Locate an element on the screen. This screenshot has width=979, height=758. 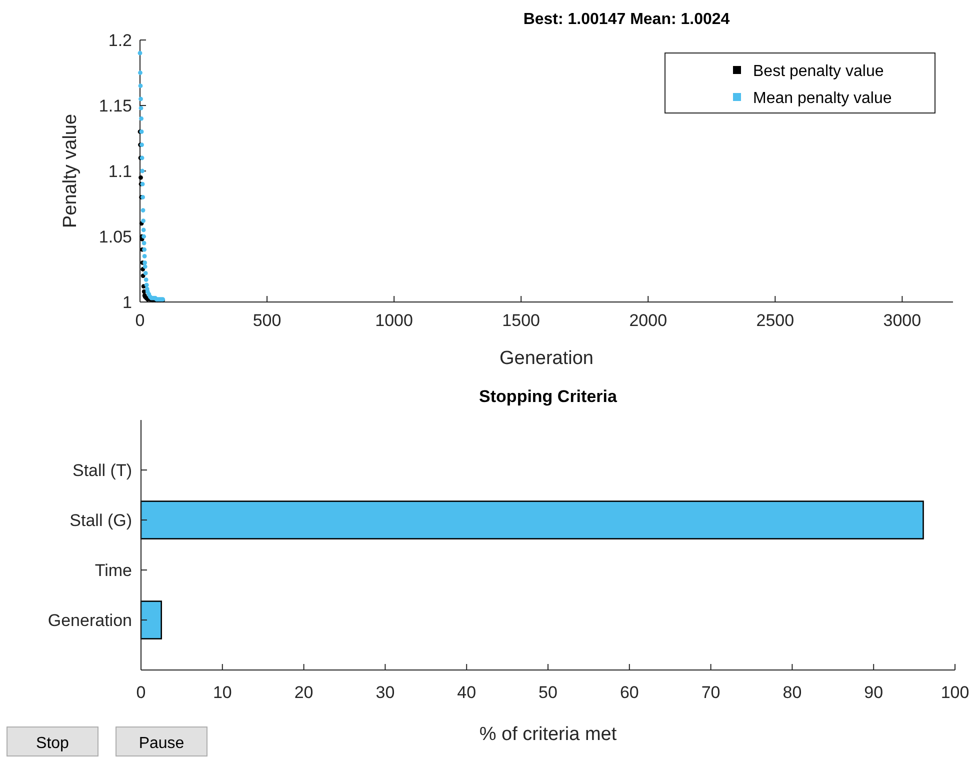
y-tick-label: 1.2 is located at coordinates (120, 40).